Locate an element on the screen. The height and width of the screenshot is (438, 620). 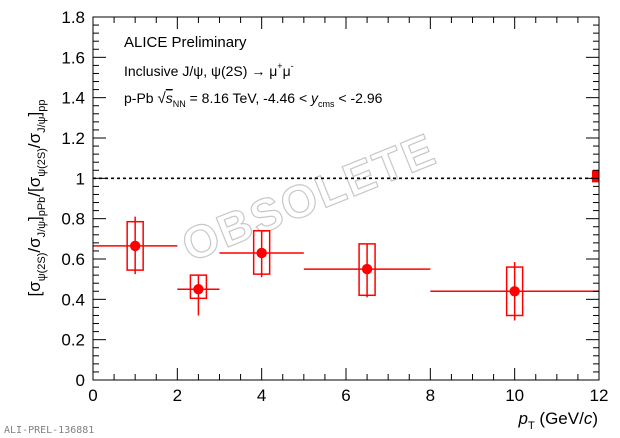
alice-preliminary-label: ALICE Preliminary is located at coordinates (185, 42).